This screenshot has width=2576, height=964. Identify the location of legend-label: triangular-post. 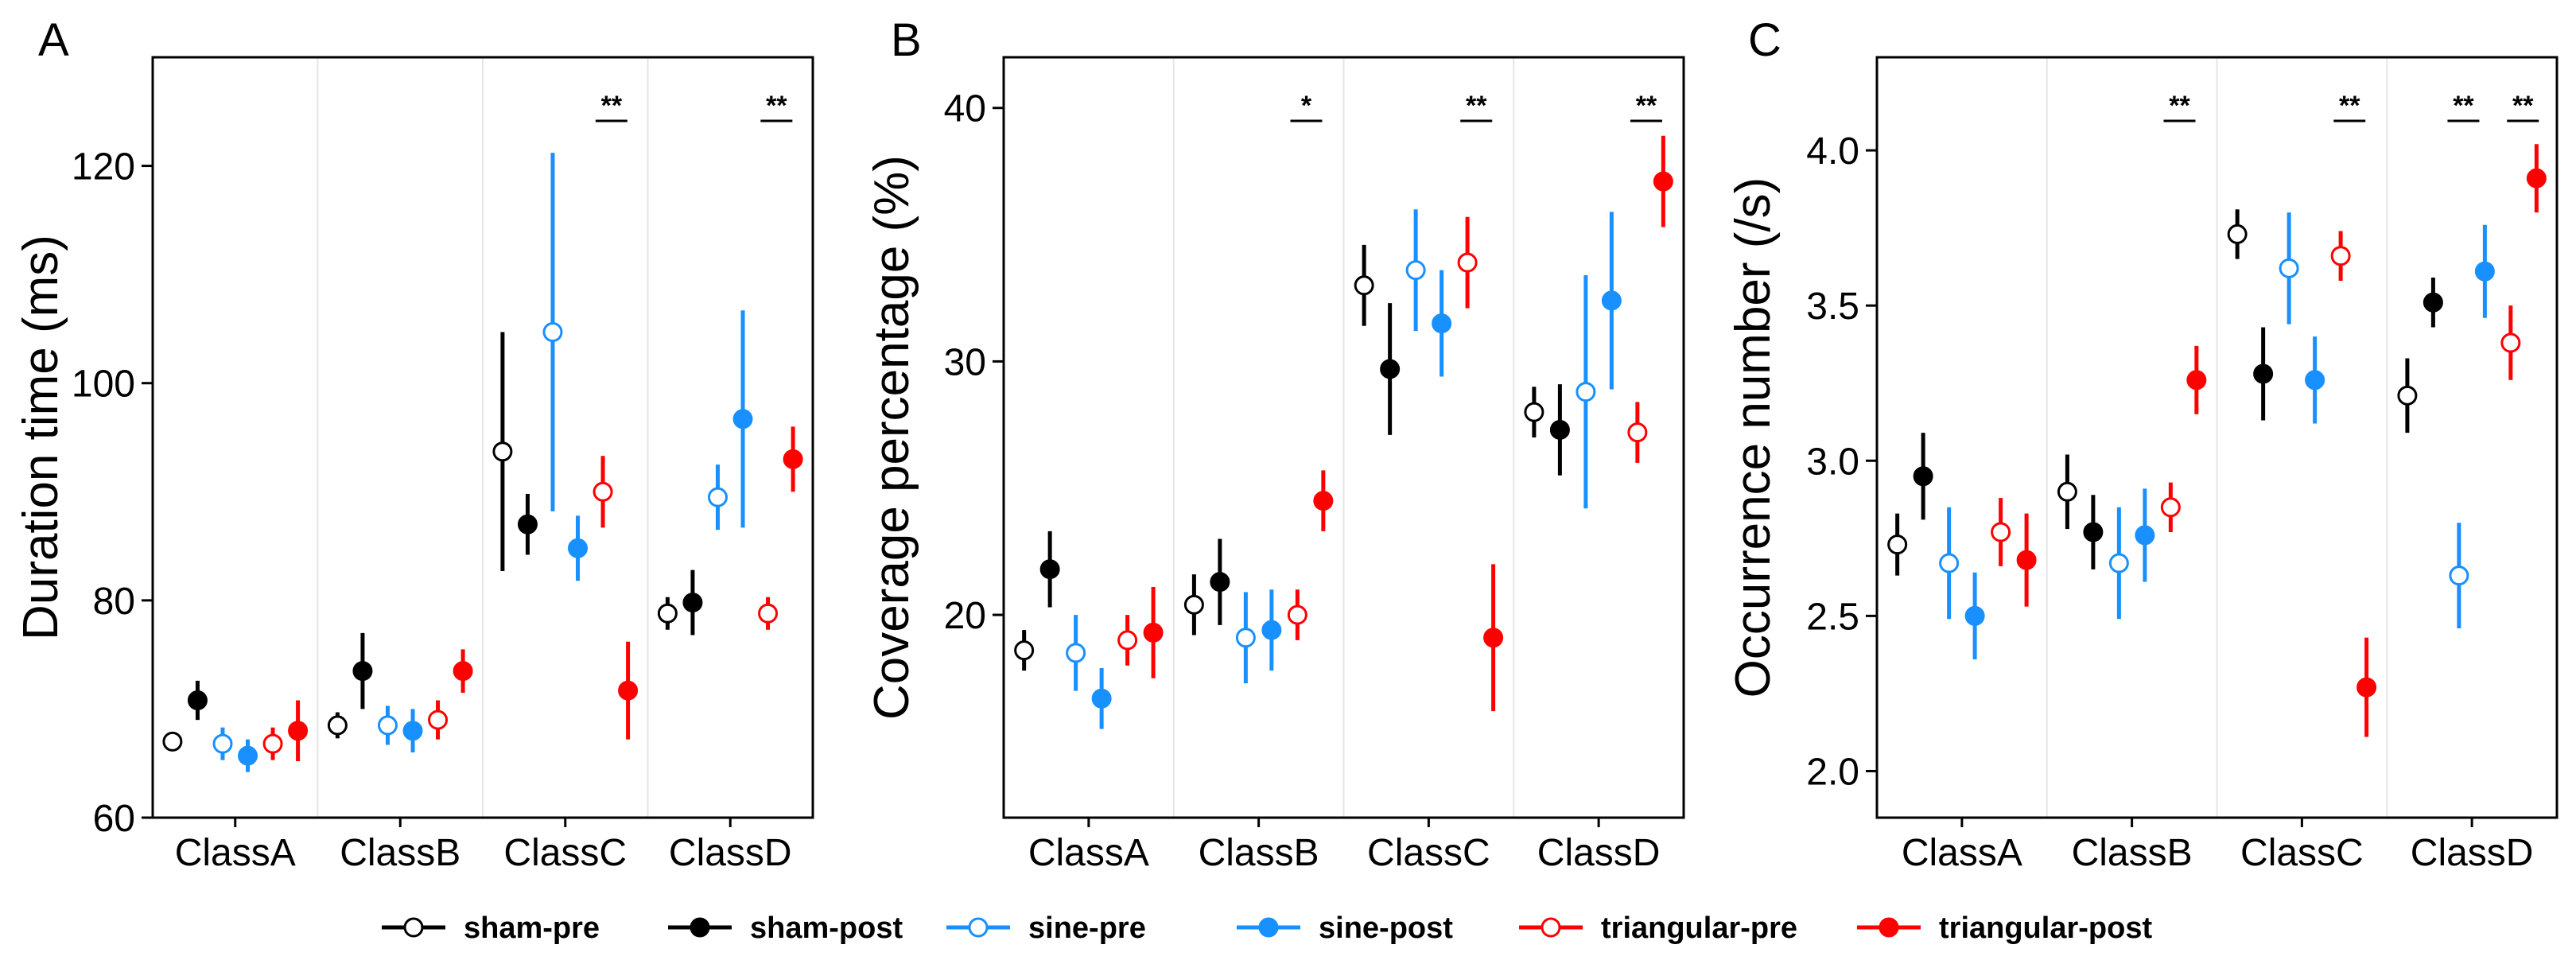
(2045, 928).